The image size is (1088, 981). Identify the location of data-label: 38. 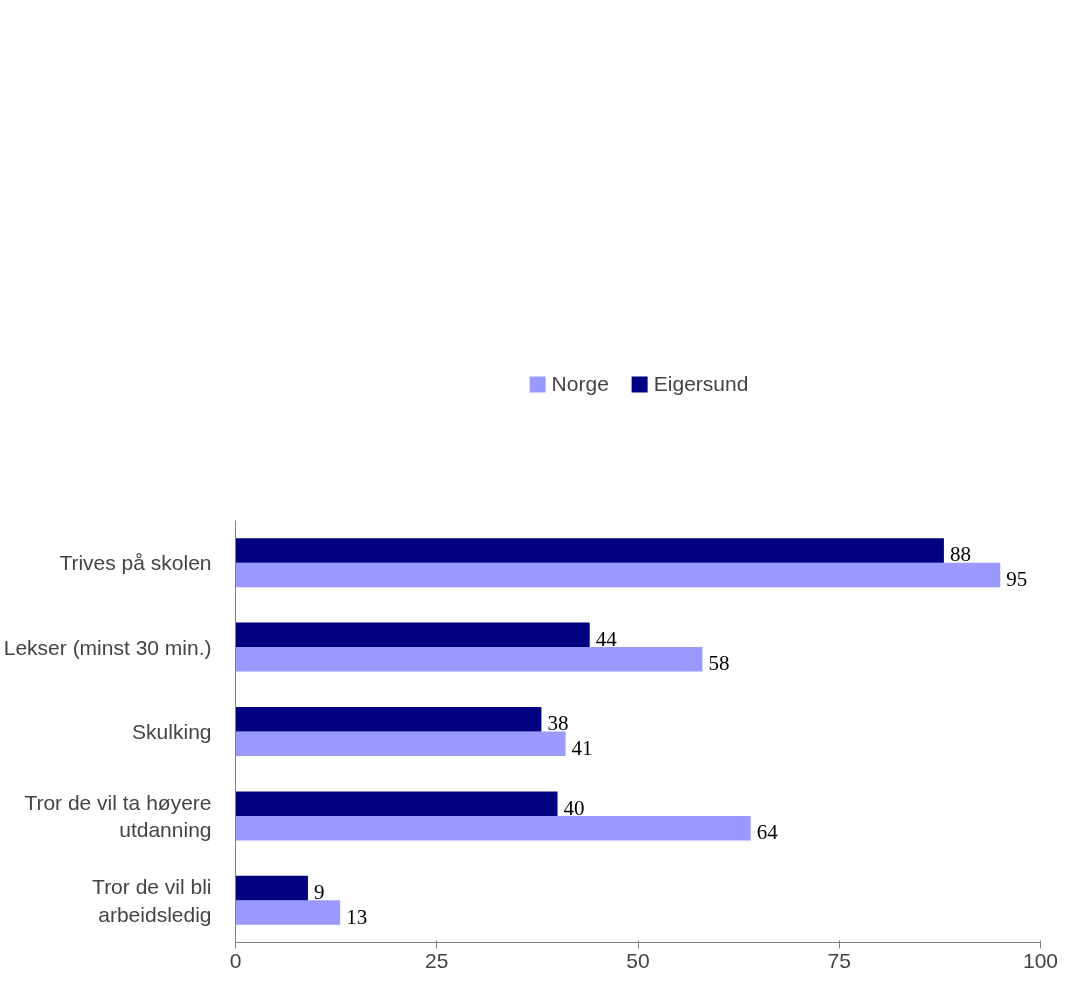
(558, 723).